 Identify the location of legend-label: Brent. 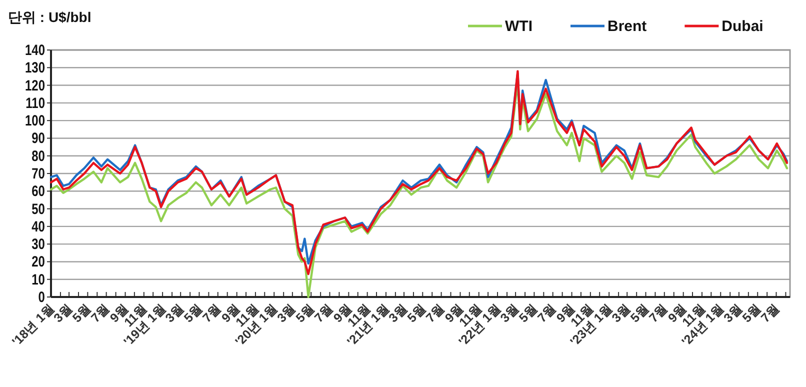
(627, 26).